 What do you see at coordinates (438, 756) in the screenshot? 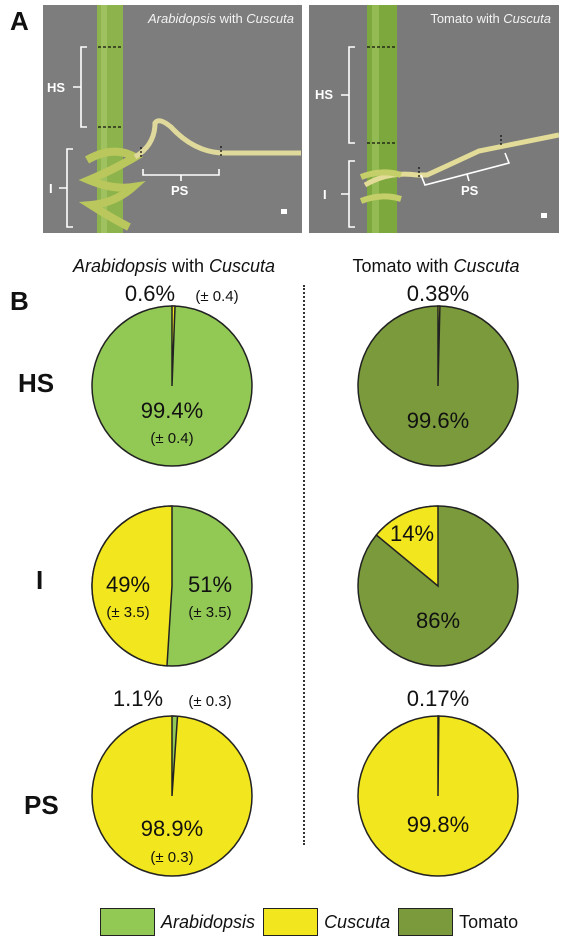
I see `pie-slice-tomato` at bounding box center [438, 756].